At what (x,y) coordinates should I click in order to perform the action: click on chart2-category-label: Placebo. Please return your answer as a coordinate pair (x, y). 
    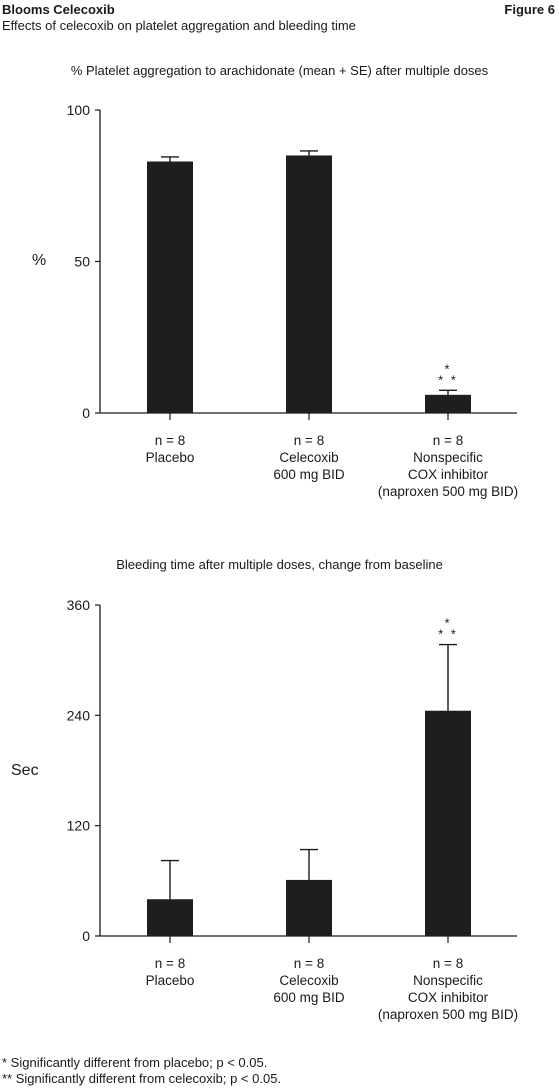
    Looking at the image, I should click on (170, 980).